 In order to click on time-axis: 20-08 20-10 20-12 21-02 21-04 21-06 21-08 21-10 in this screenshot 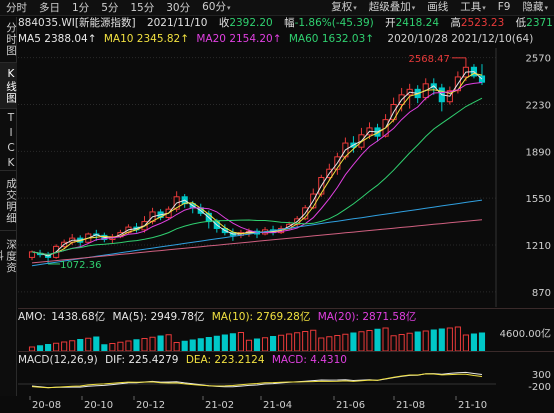, I will do `click(258, 403)`.